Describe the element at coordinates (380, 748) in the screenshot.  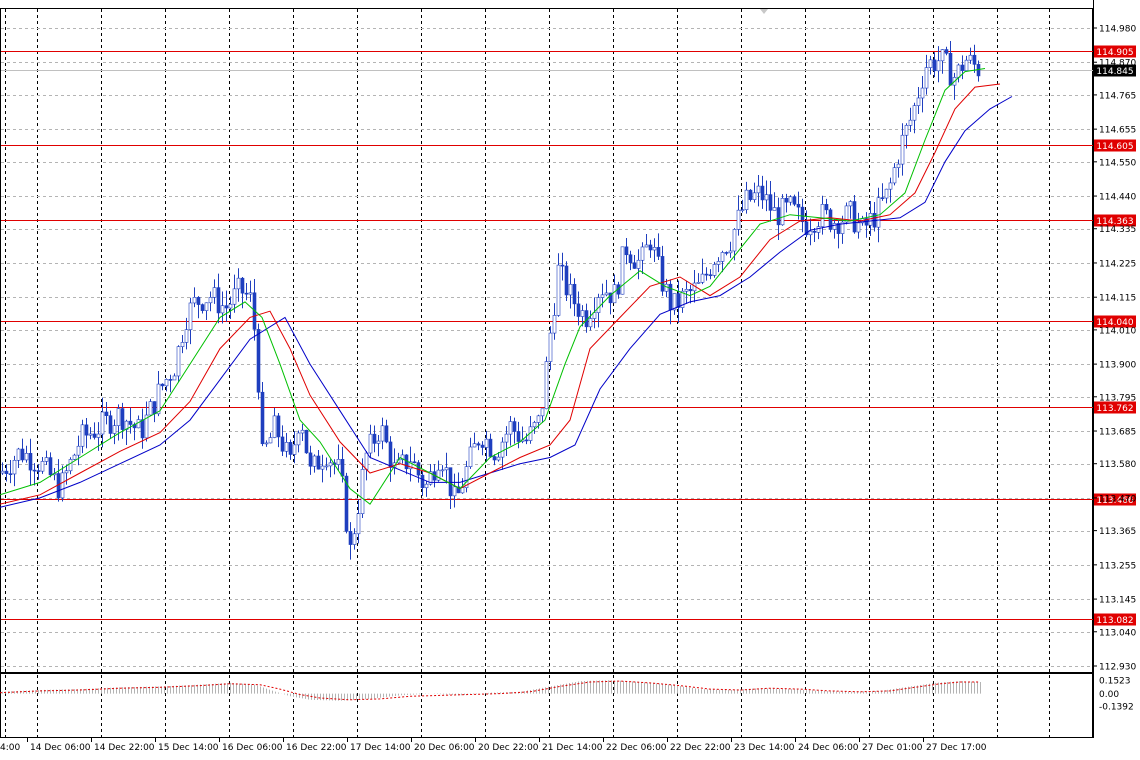
I see `x-tick-label: 17 Dec 14:00` at that location.